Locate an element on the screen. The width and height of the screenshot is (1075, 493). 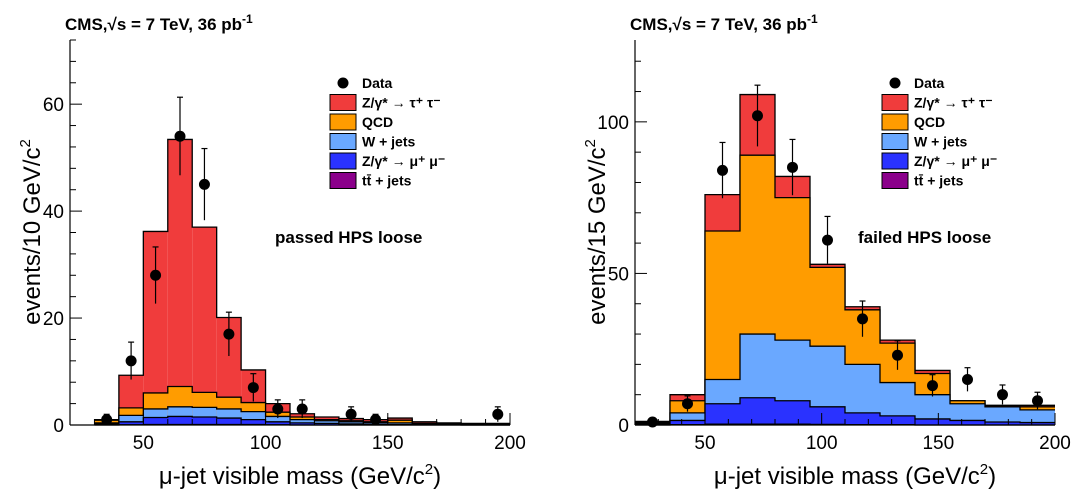
legend-label: tt̄ + jets is located at coordinates (939, 180).